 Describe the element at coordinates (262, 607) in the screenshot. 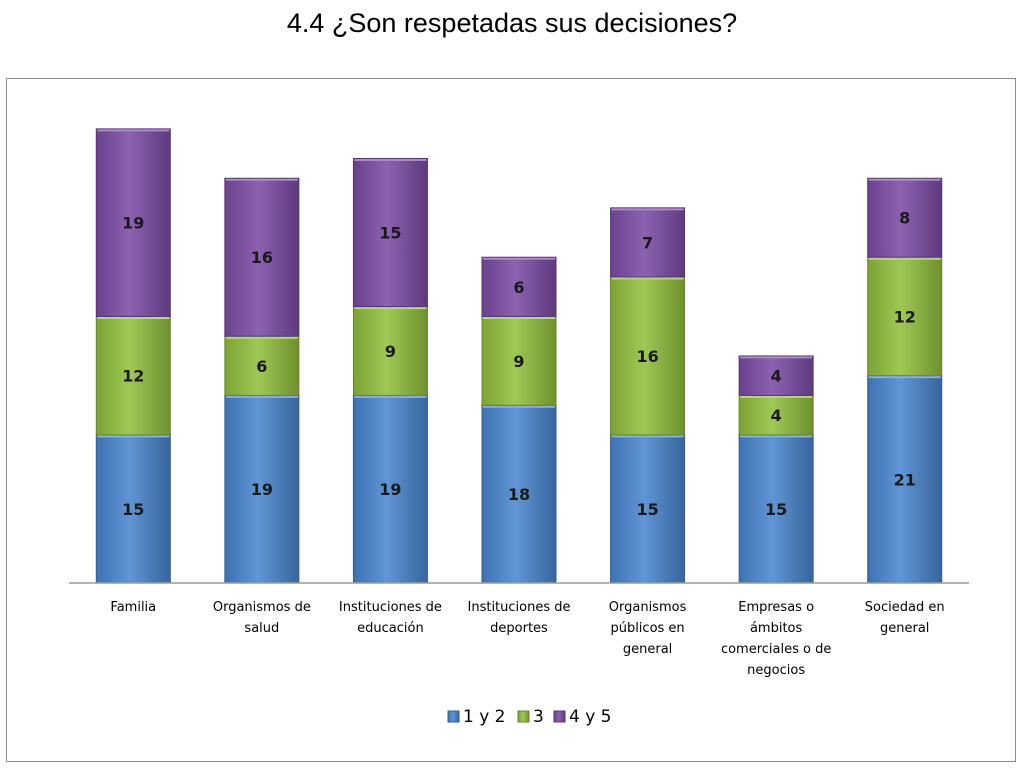

I see `category-label-line: Organismos de` at that location.